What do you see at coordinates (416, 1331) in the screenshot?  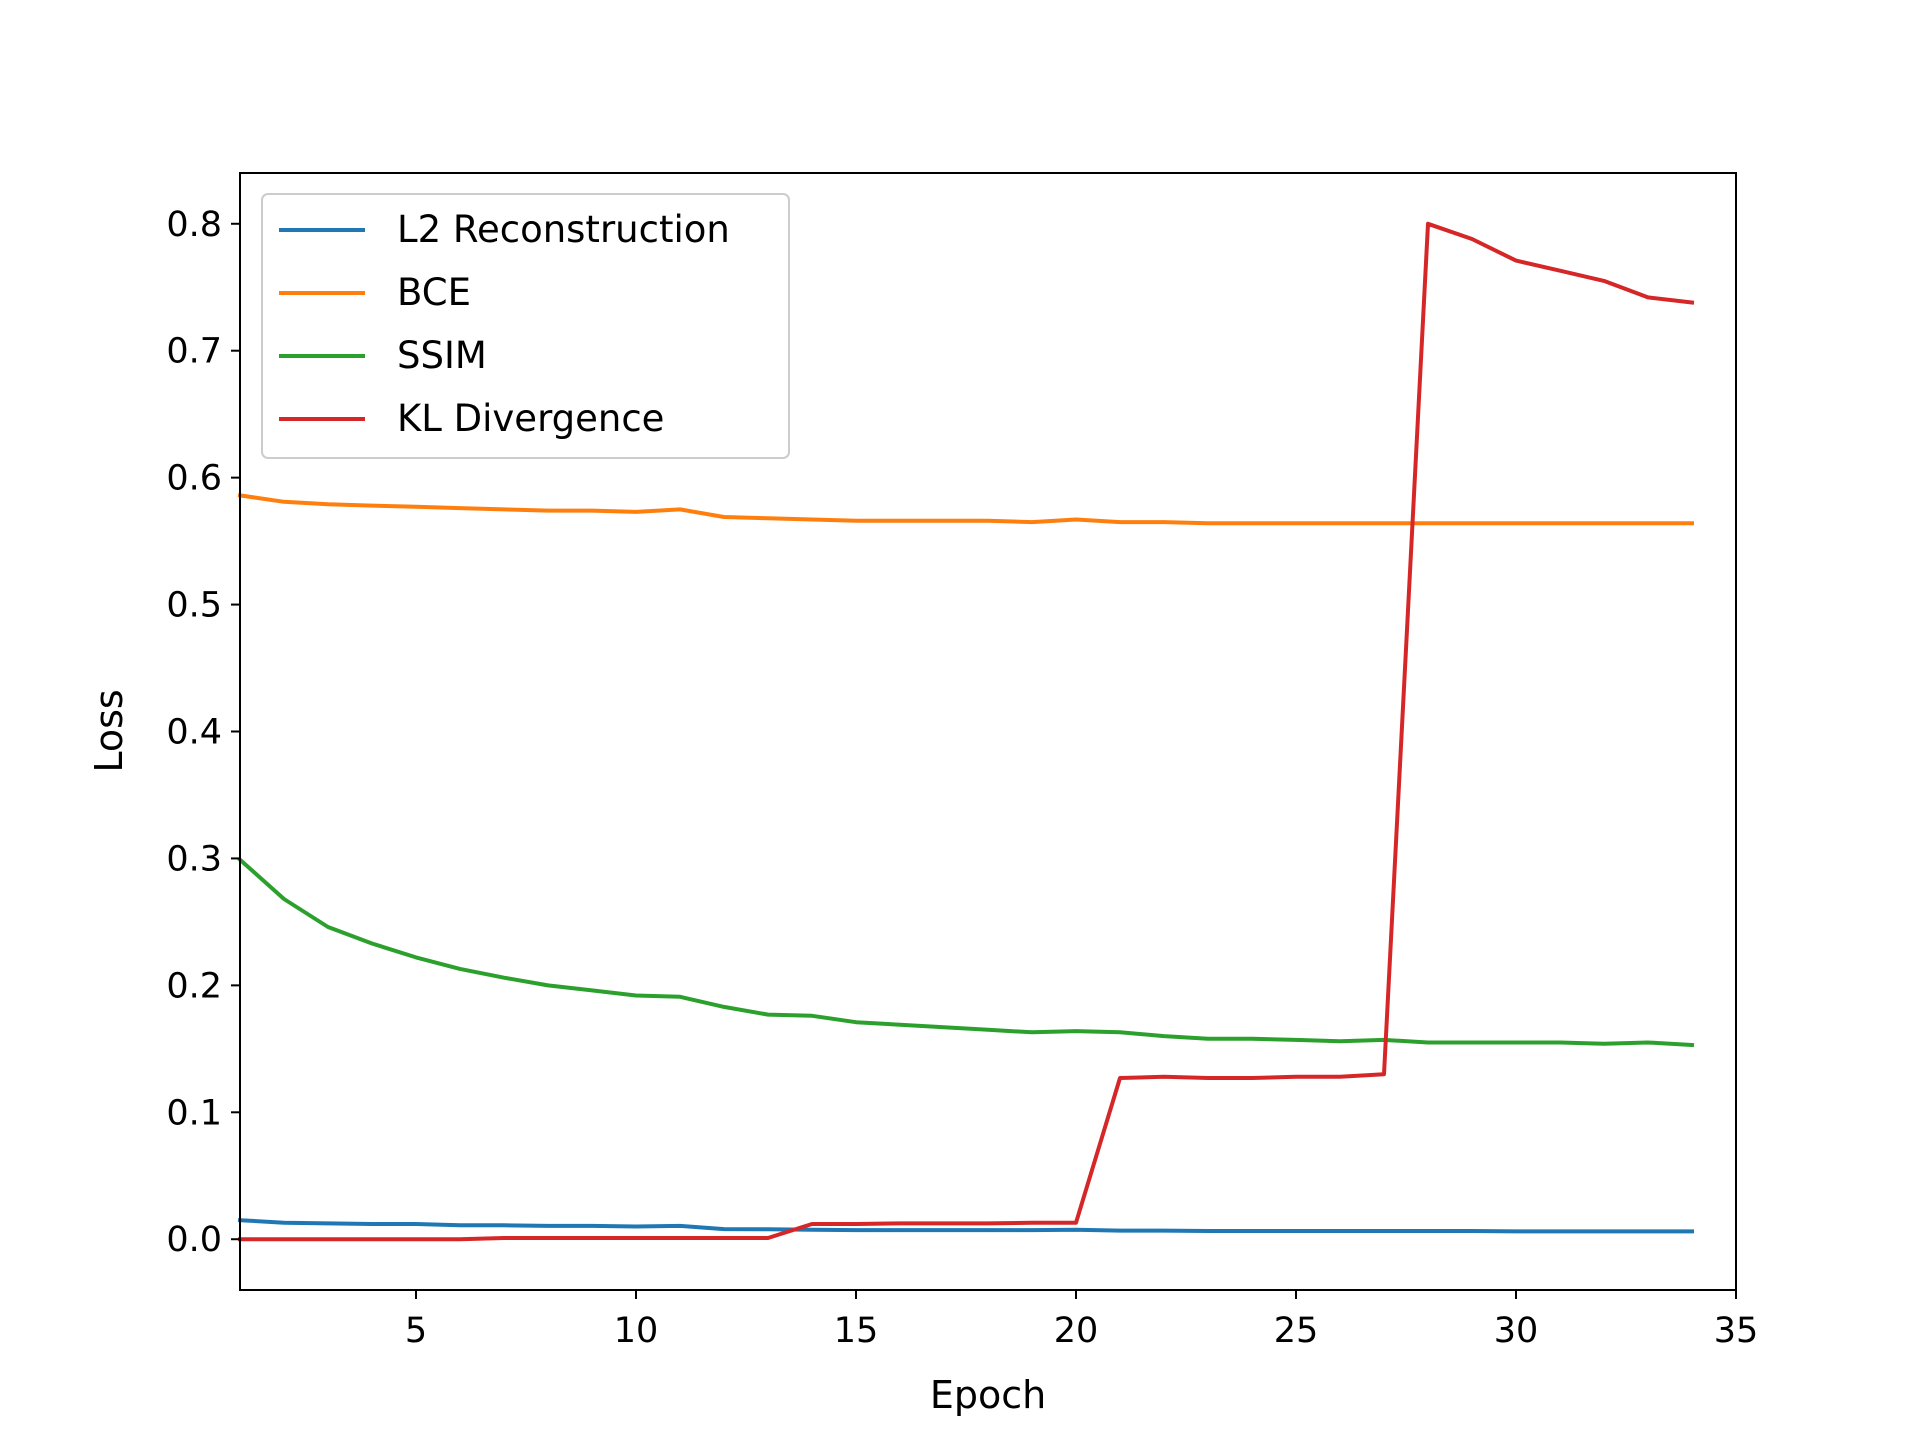 I see `x-tick-label: 5` at bounding box center [416, 1331].